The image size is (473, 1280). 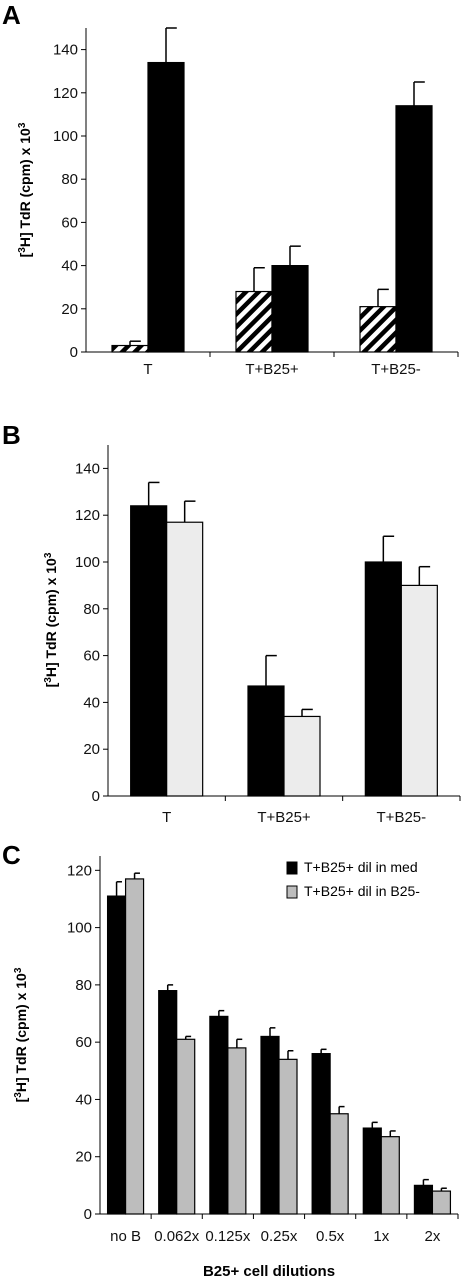 I want to click on legend-label: T+B25+ dil in B25-, so click(x=362, y=891).